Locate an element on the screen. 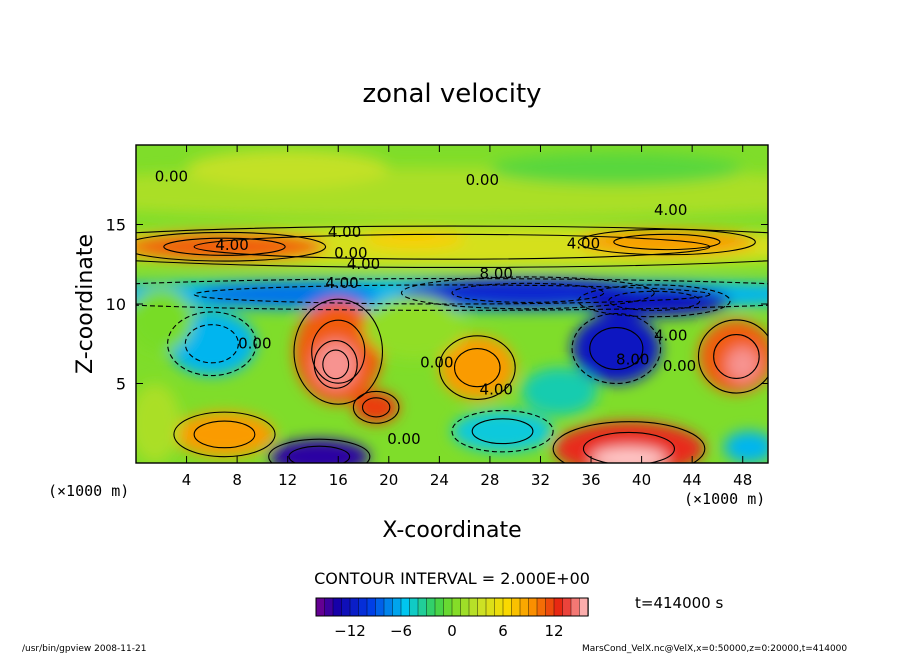 The image size is (904, 654). contour-interval-label: CONTOUR INTERVAL = 2.000E+00 is located at coordinates (452, 578).